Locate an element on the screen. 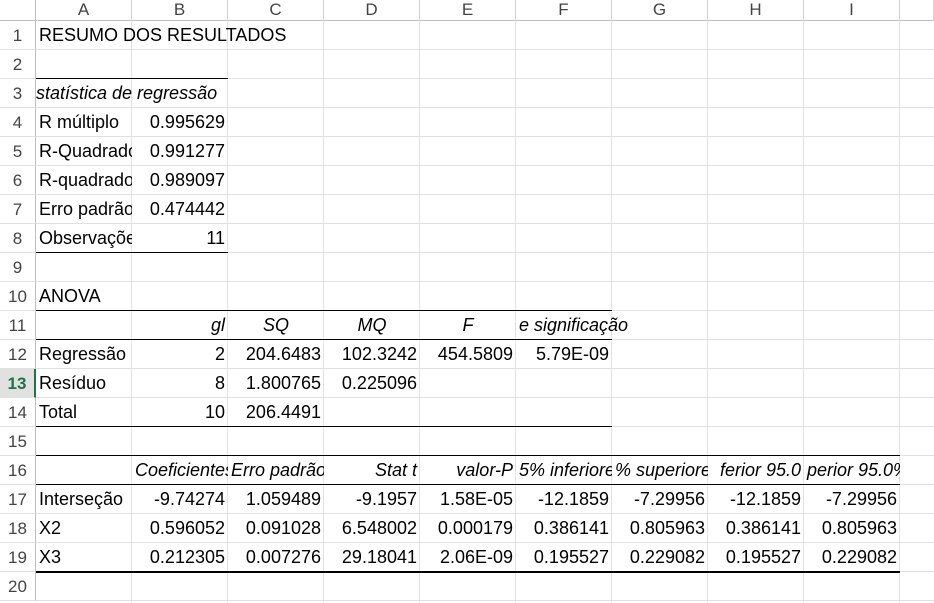  coefficient-value: 0.000179 is located at coordinates (475, 528).